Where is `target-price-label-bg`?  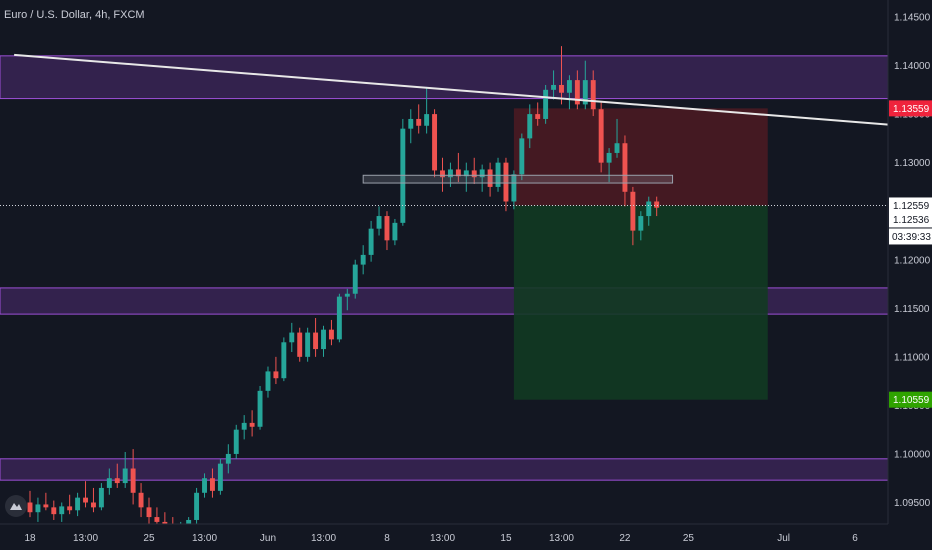 target-price-label-bg is located at coordinates (910, 399).